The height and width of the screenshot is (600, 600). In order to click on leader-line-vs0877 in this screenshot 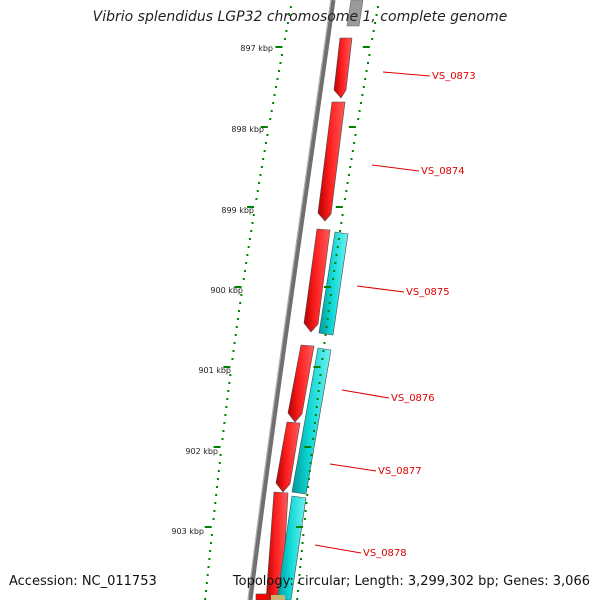, I will do `click(353, 467)`.